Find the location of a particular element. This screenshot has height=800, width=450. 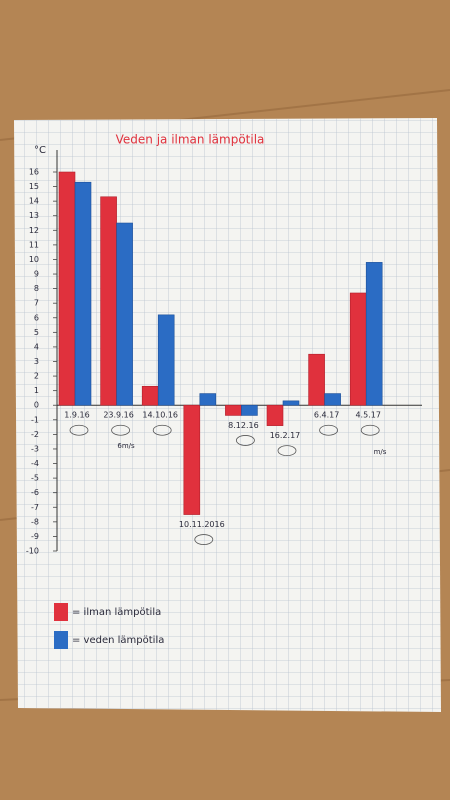

y-tick-label: 3 is located at coordinates (36, 361).